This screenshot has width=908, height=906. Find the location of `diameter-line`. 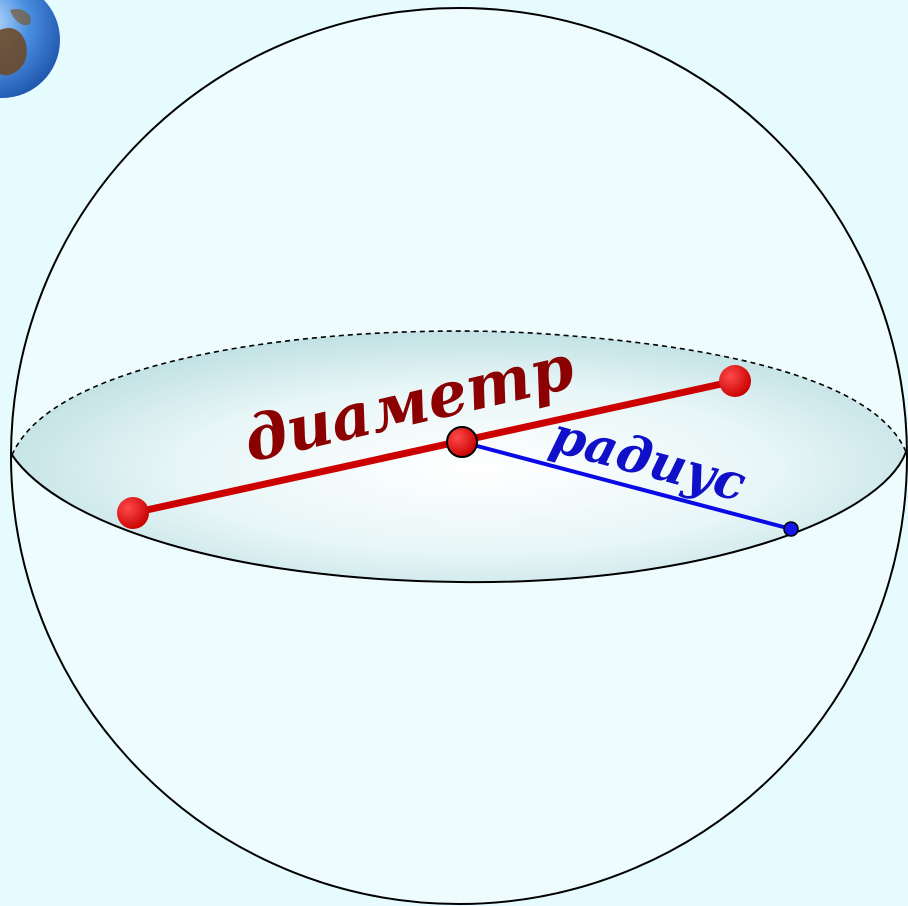

diameter-line is located at coordinates (434, 447).